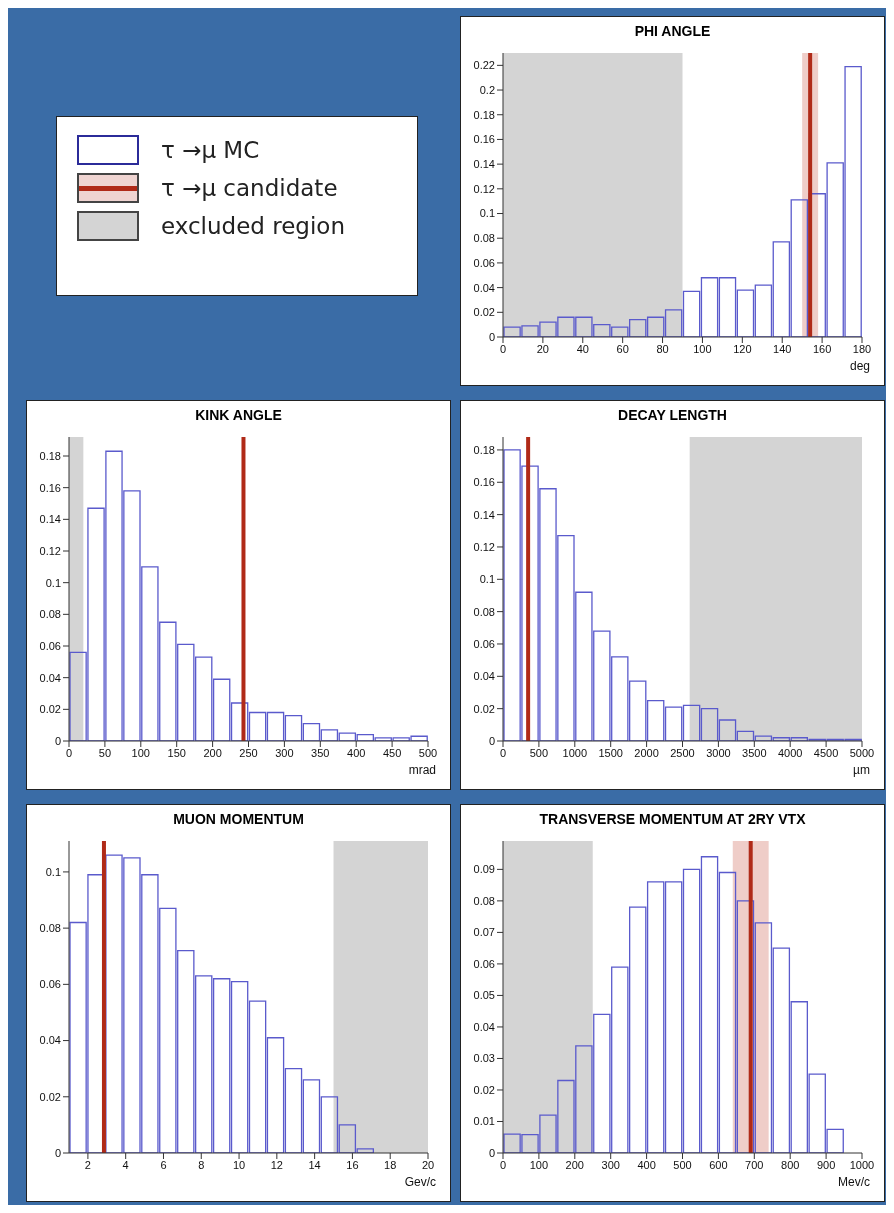  I want to click on legend-label: excluded region, so click(253, 226).